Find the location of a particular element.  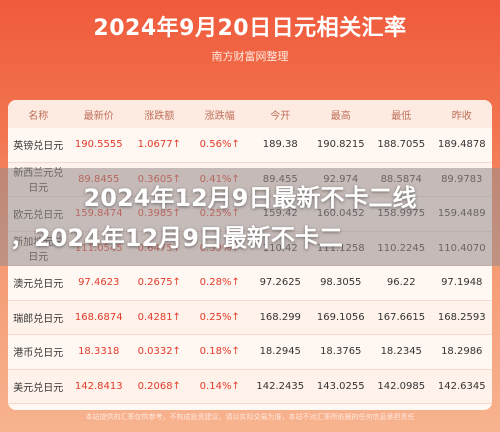

rate-cell: 142.6345 is located at coordinates (461, 386).